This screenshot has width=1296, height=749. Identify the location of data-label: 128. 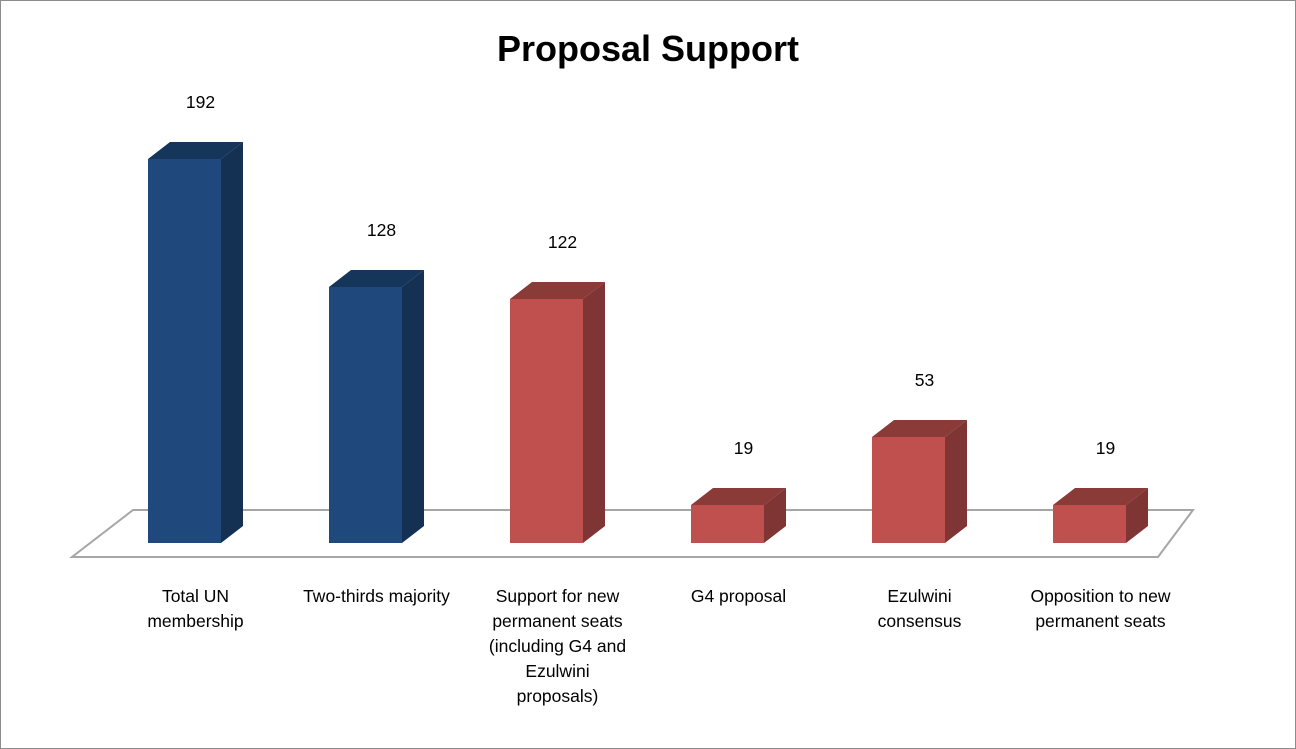
(381, 230).